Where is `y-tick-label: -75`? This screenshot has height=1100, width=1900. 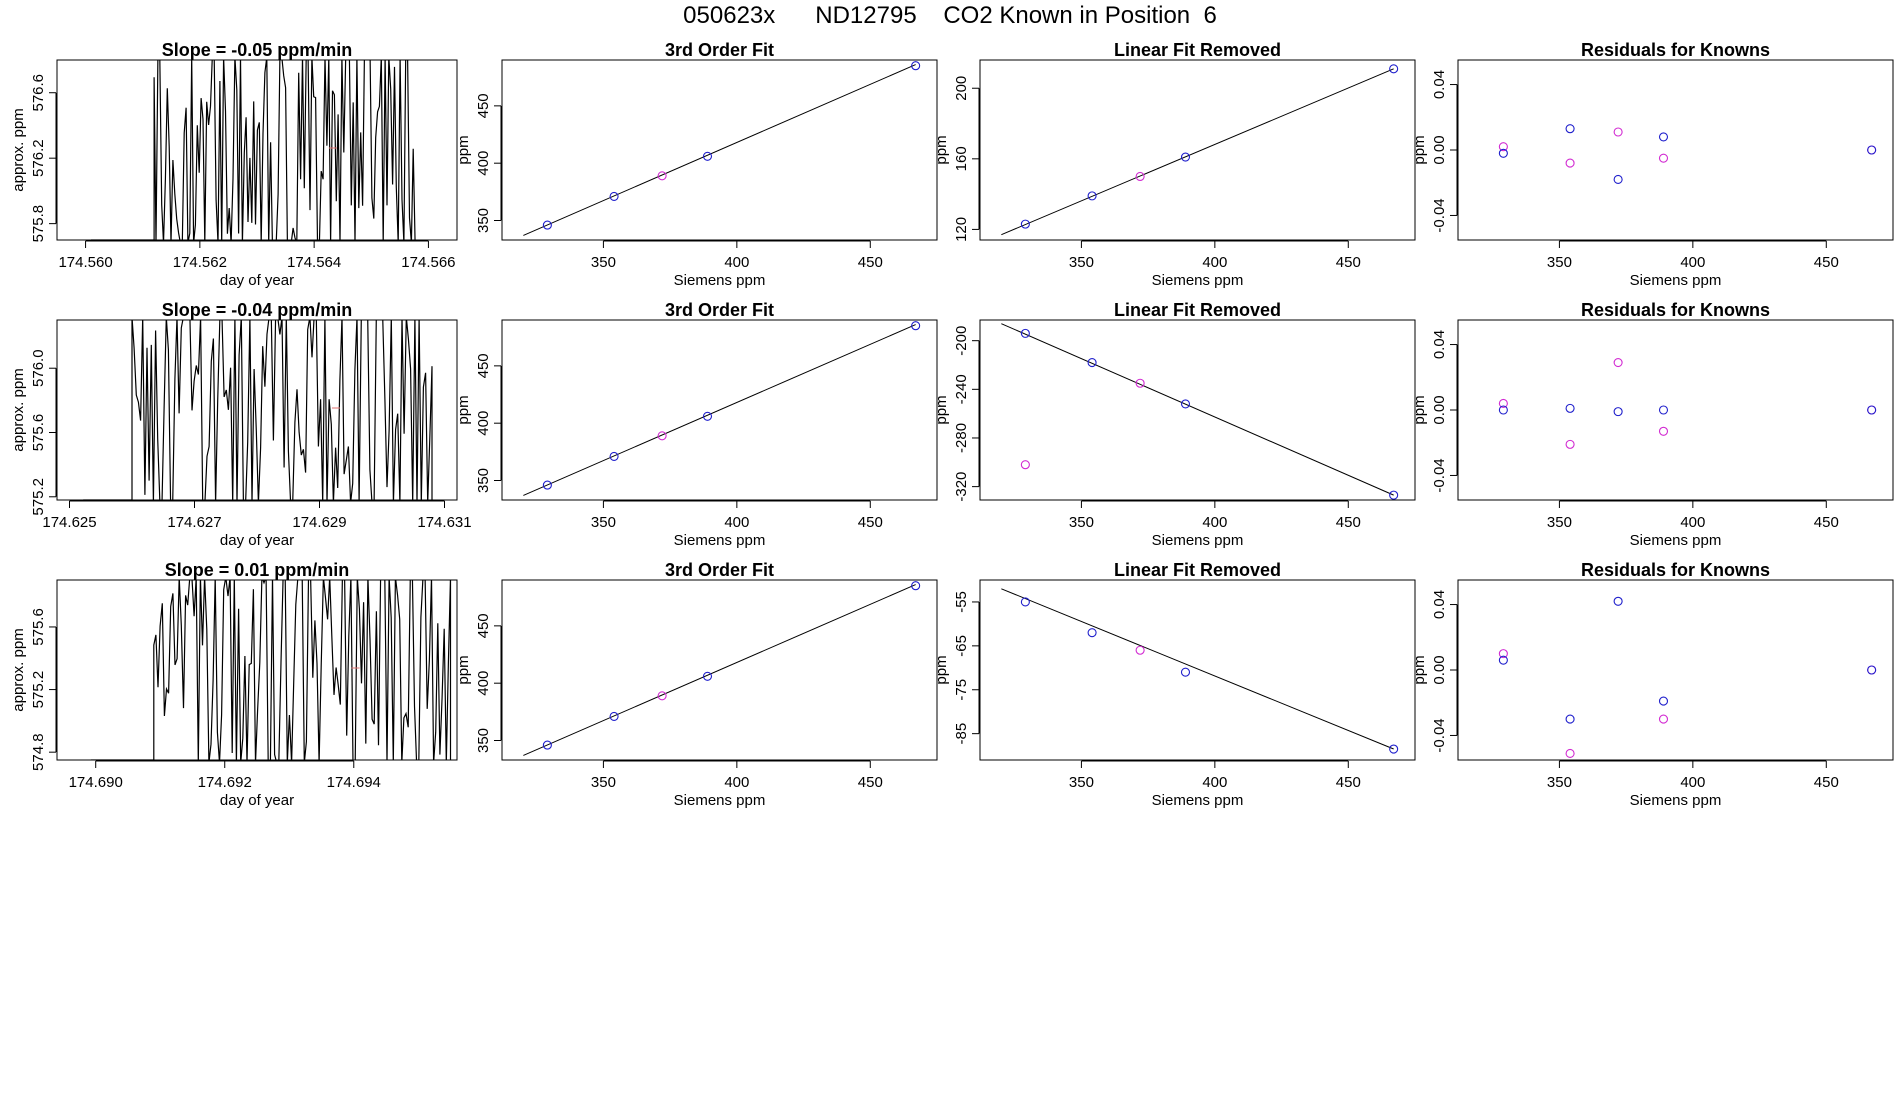
y-tick-label: -75 is located at coordinates (961, 690).